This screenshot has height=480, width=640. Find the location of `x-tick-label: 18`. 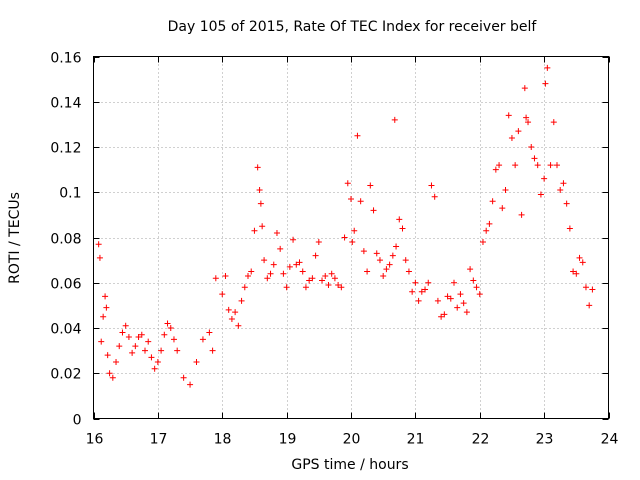

x-tick-label: 18 is located at coordinates (223, 440).